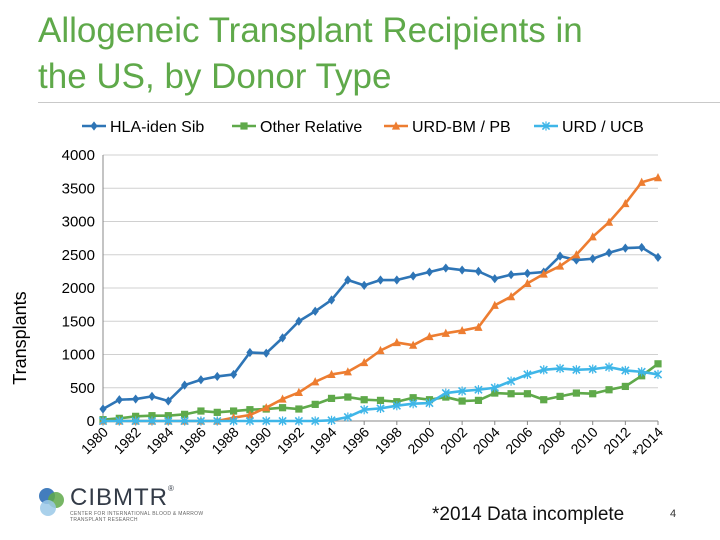  Describe the element at coordinates (420, 440) in the screenshot. I see `x-tick-label: 2000` at that location.